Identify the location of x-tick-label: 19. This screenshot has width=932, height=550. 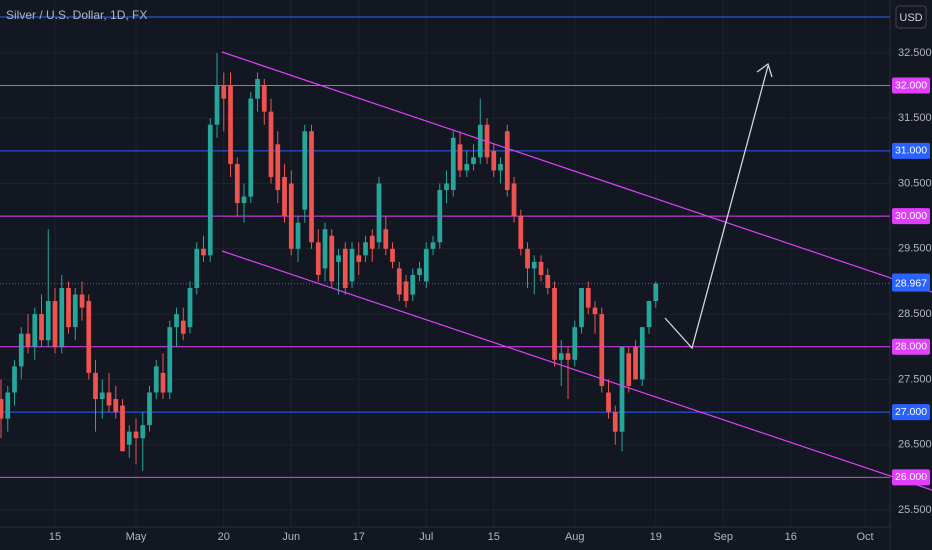
(656, 537).